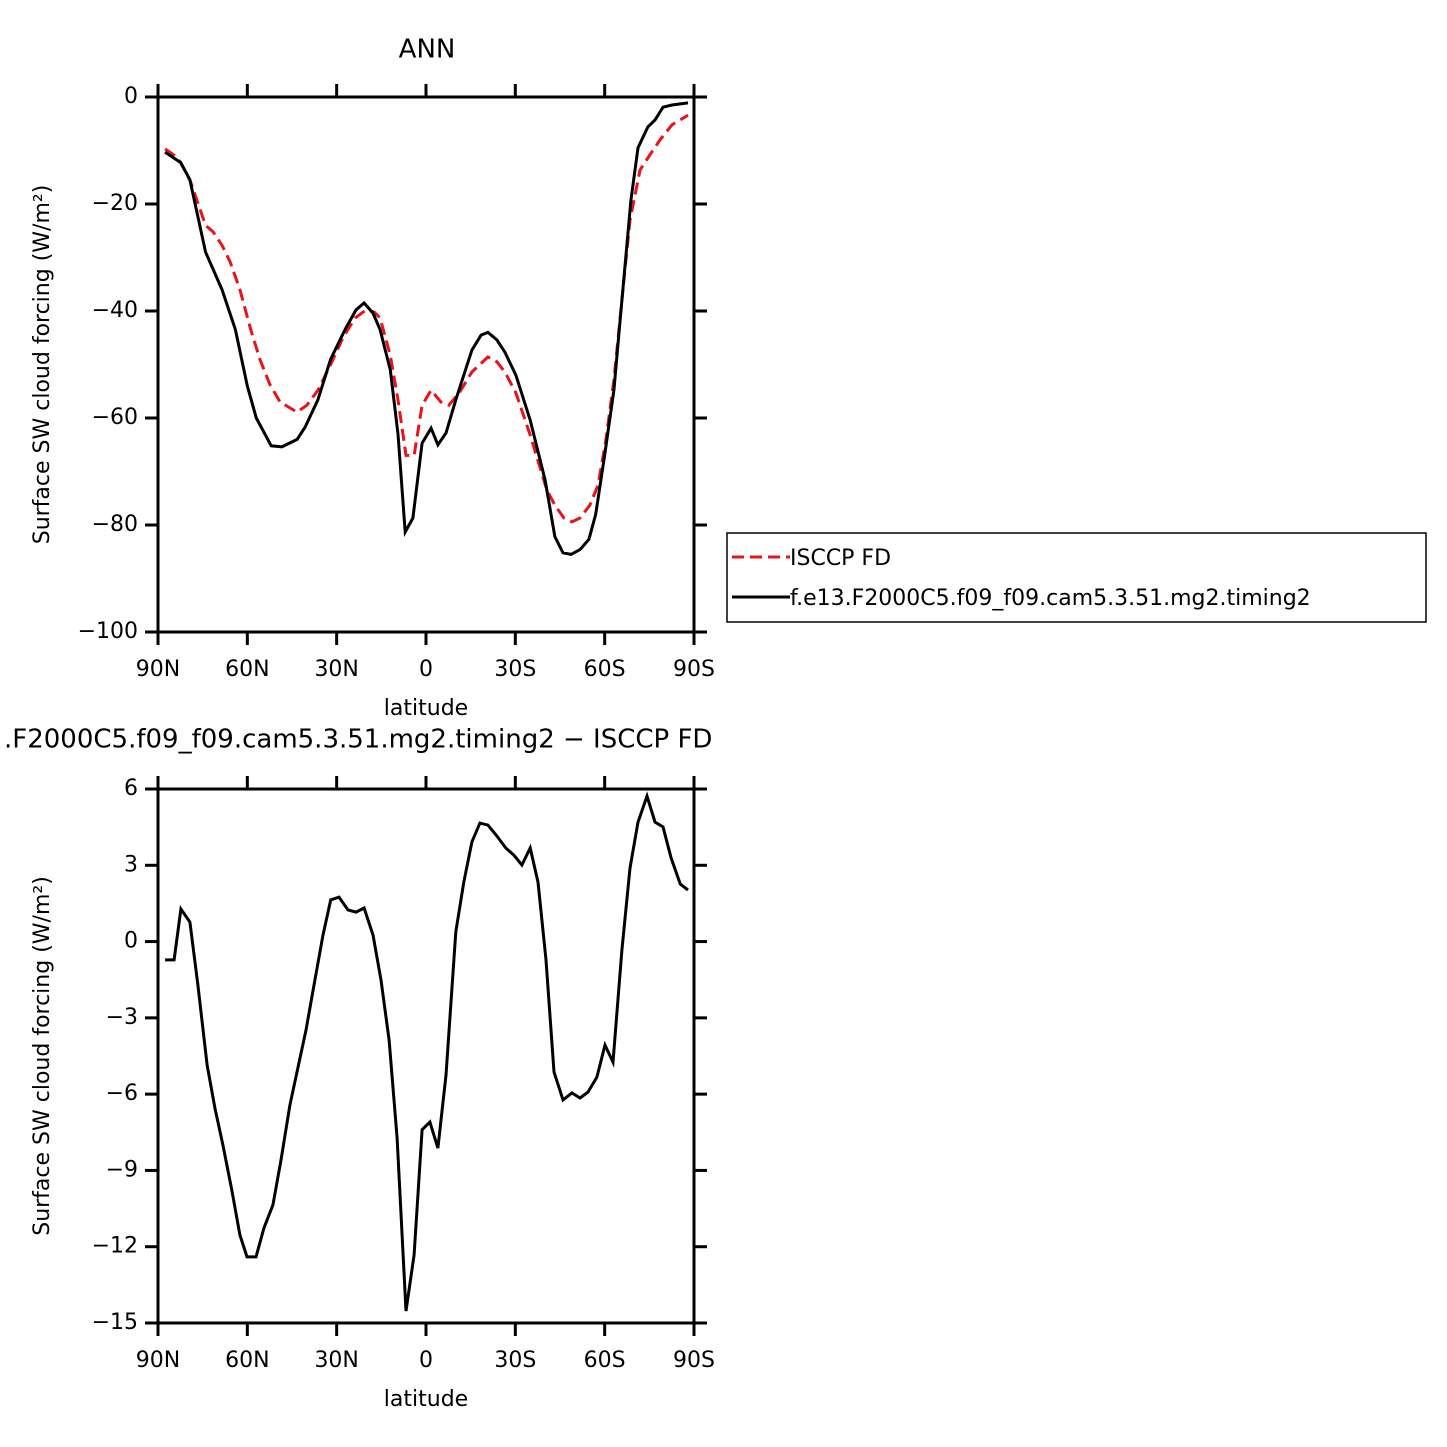  What do you see at coordinates (427, 50) in the screenshot?
I see `chart-title: ANN` at bounding box center [427, 50].